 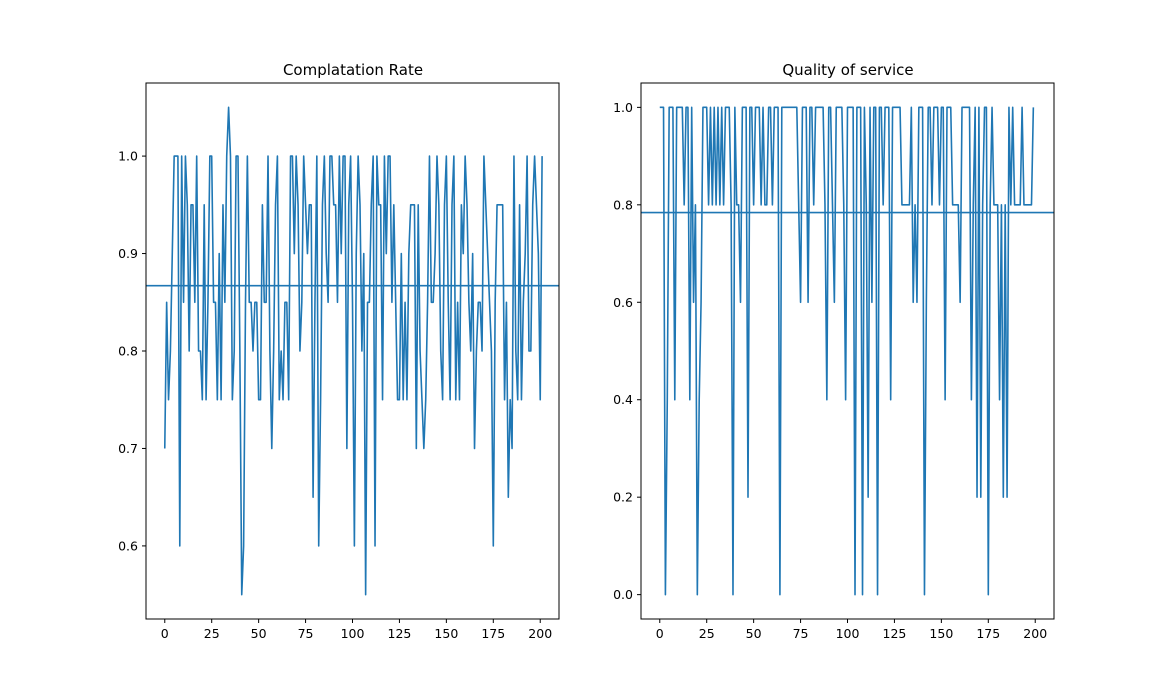 What do you see at coordinates (128, 448) in the screenshot?
I see `y-tick-label: 0.7` at bounding box center [128, 448].